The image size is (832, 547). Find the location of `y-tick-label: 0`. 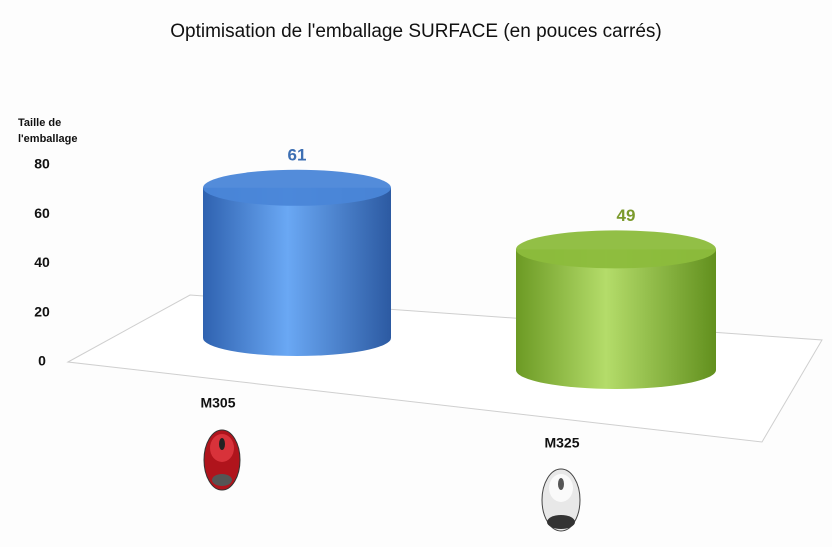

y-tick-label: 0 is located at coordinates (42, 361).